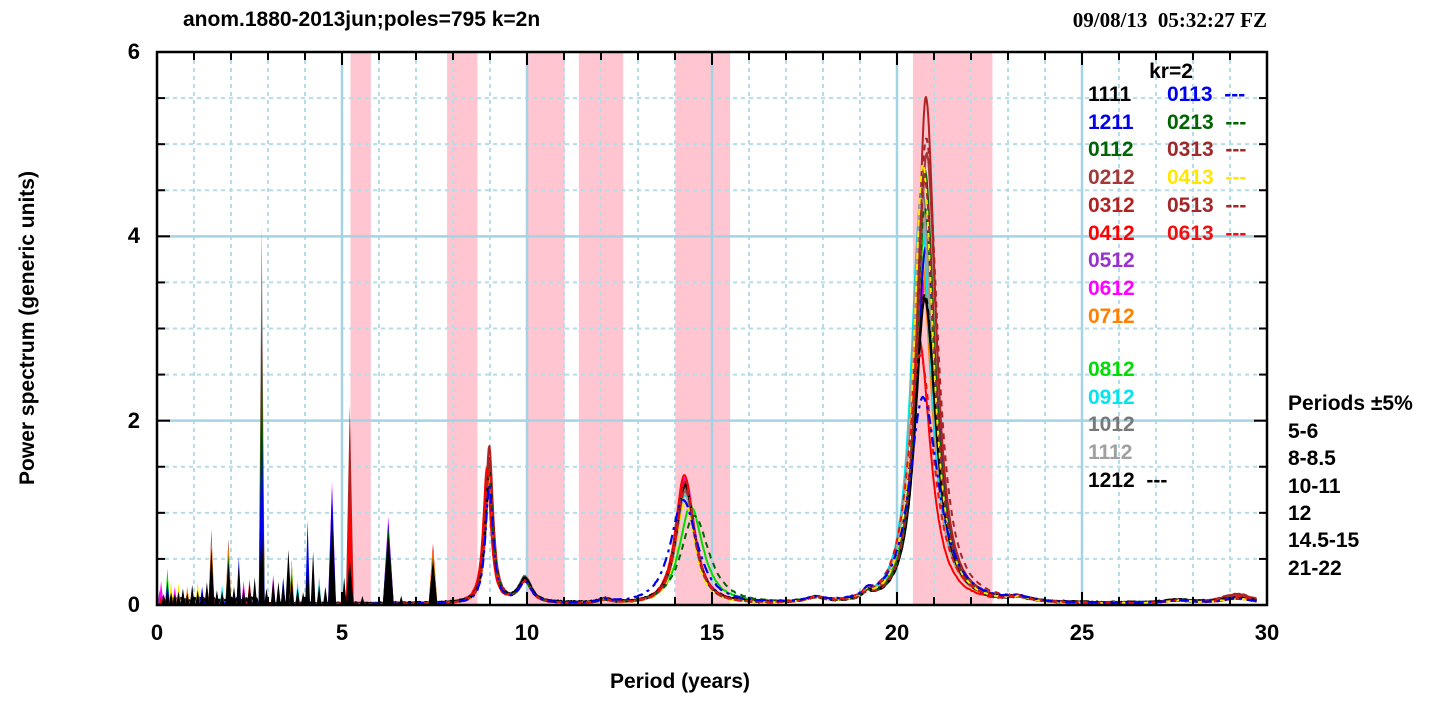 This screenshot has width=1438, height=708. Describe the element at coordinates (297, 415) in the screenshot. I see `spectral-spikes` at that location.